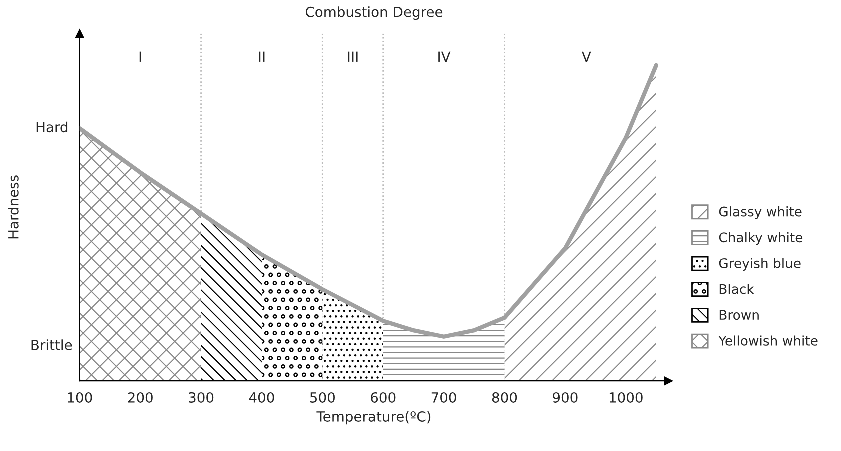 This screenshot has height=451, width=841. I want to click on annotation: Hard, so click(52, 127).